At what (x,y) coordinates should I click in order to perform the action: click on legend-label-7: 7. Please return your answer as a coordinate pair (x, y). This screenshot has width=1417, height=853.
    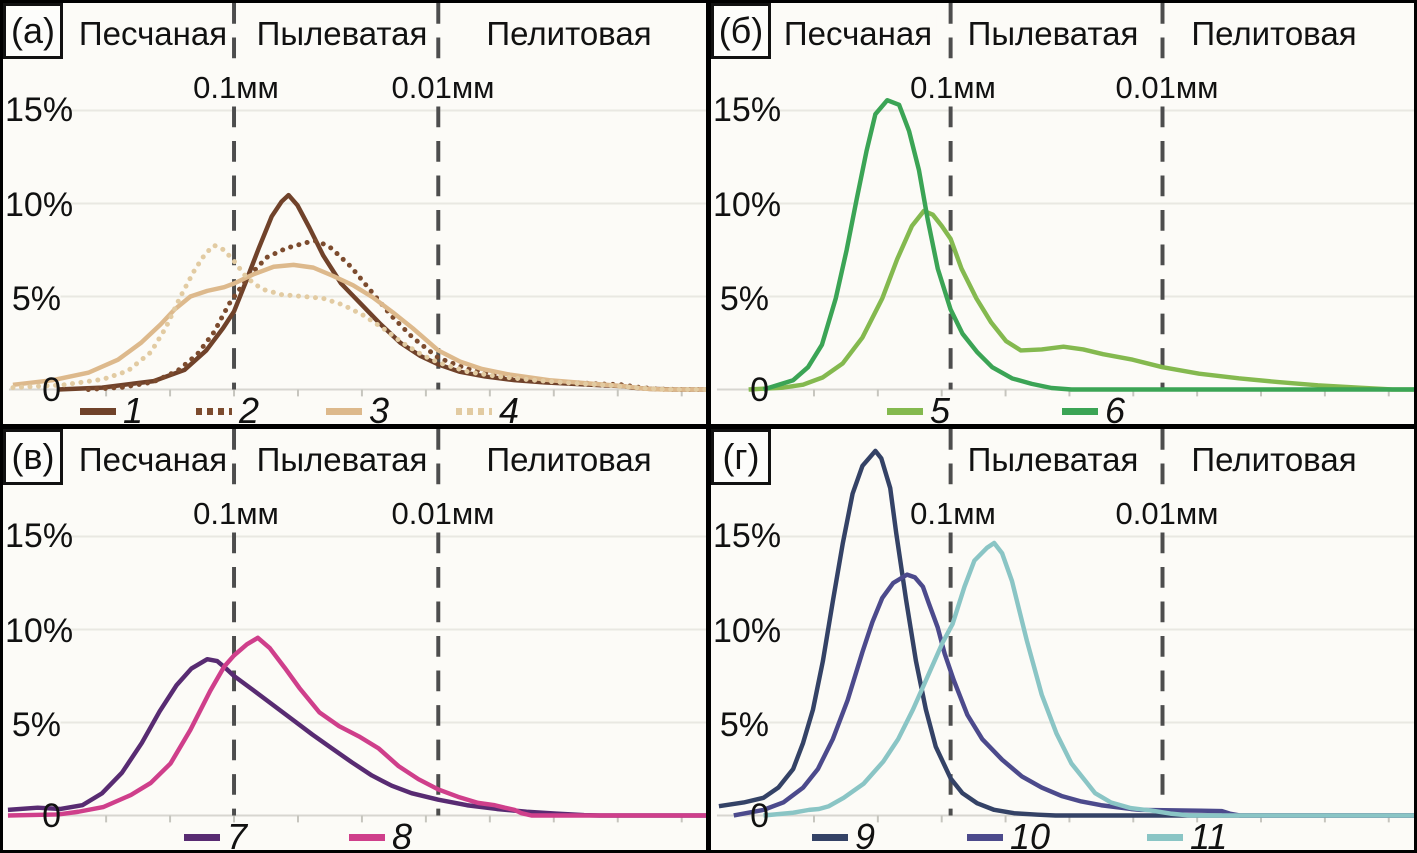
    Looking at the image, I should click on (237, 833).